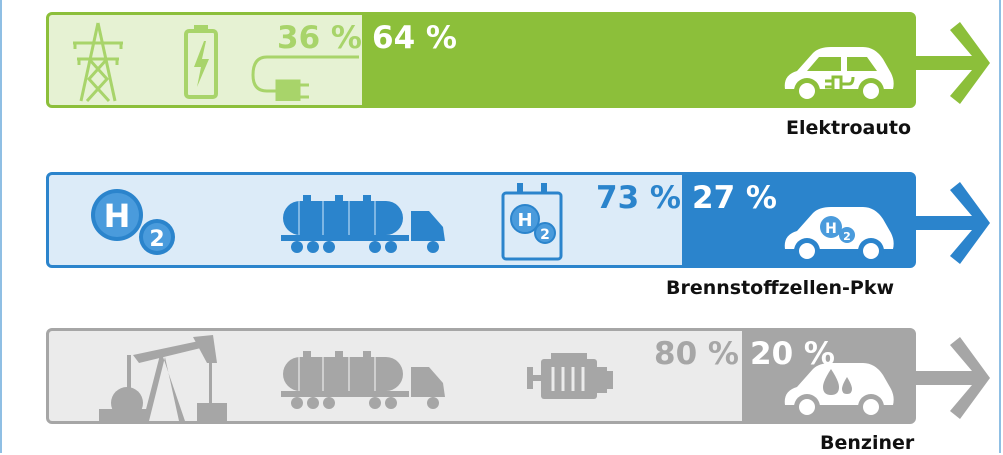 The height and width of the screenshot is (455, 1003). Describe the element at coordinates (163, 378) in the screenshot. I see `oil-pump-icon` at that location.